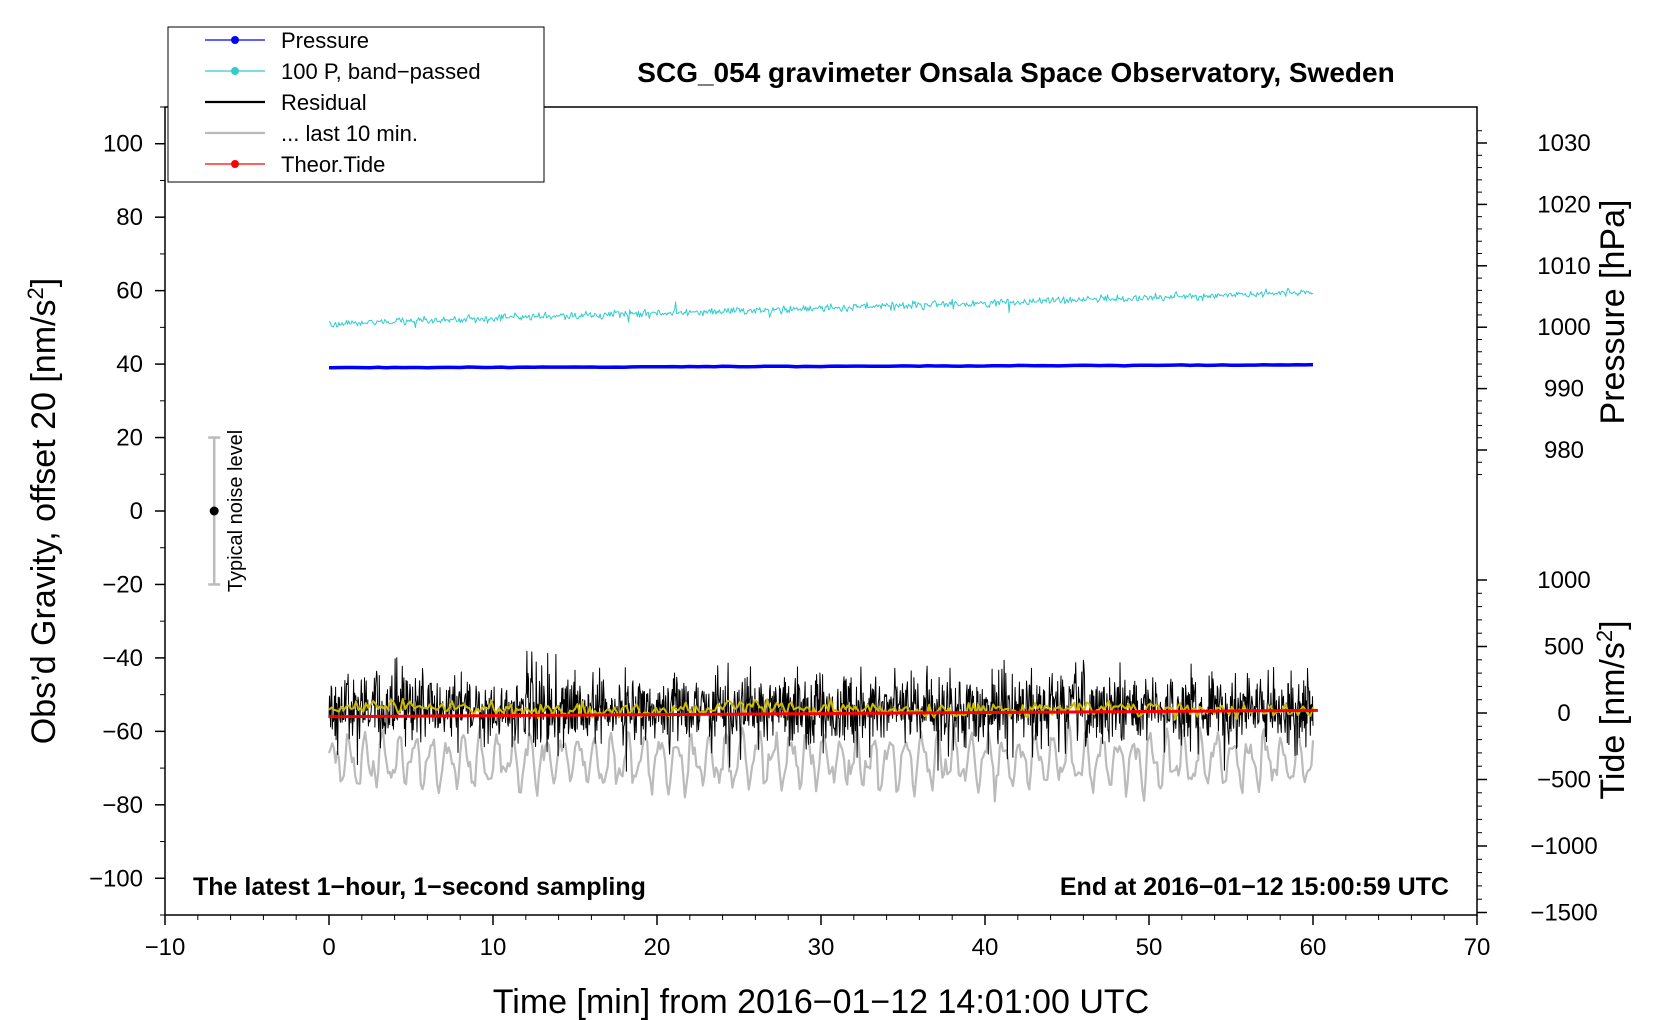 The height and width of the screenshot is (1020, 1660). What do you see at coordinates (657, 947) in the screenshot?
I see `x-tick-label: 20` at bounding box center [657, 947].